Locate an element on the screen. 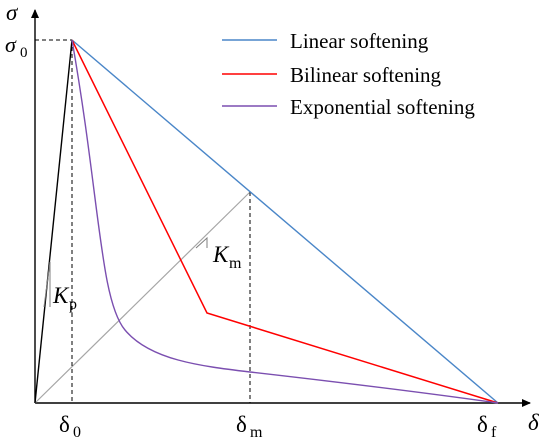 The image size is (550, 443). legend-label-linear: Linear softening is located at coordinates (359, 41).